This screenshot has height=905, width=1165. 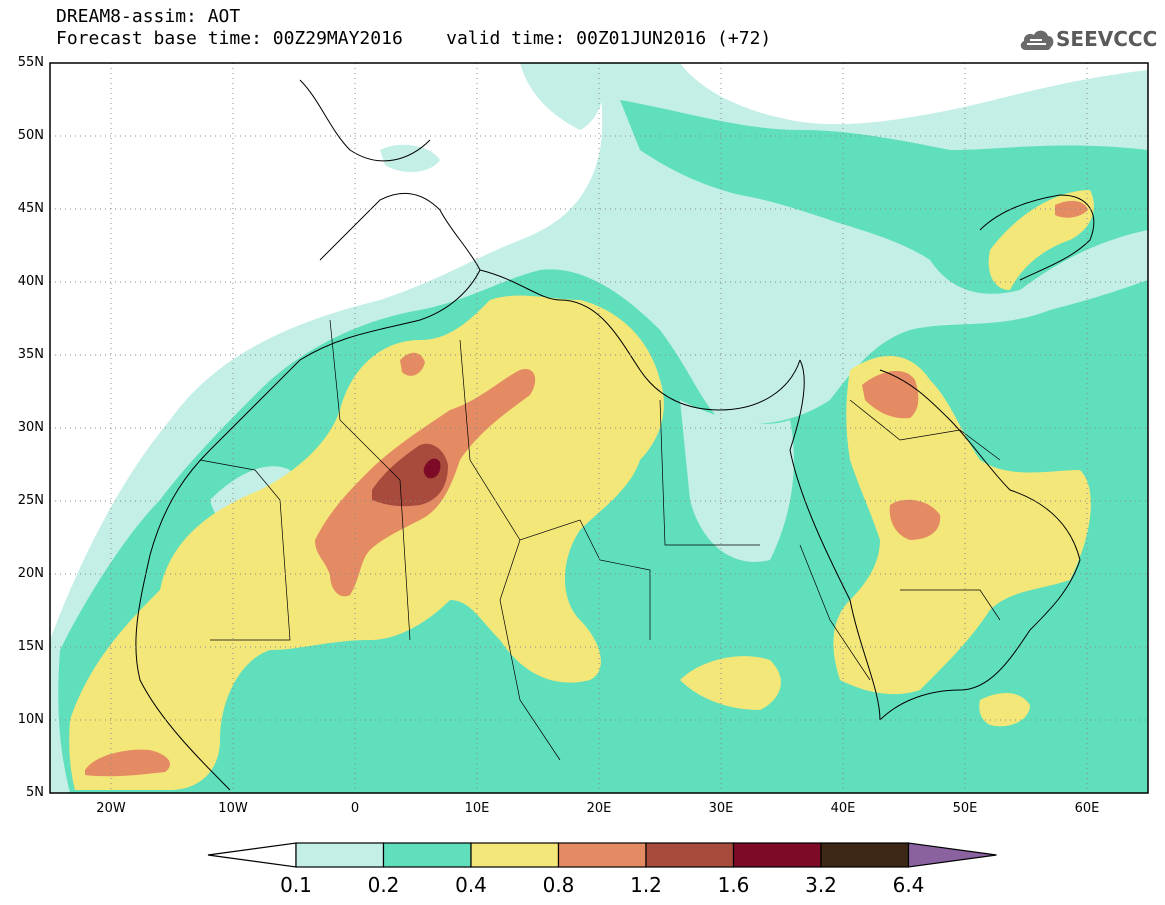 What do you see at coordinates (562, 96) in the screenshot?
I see `aot-band-0-1-scand` at bounding box center [562, 96].